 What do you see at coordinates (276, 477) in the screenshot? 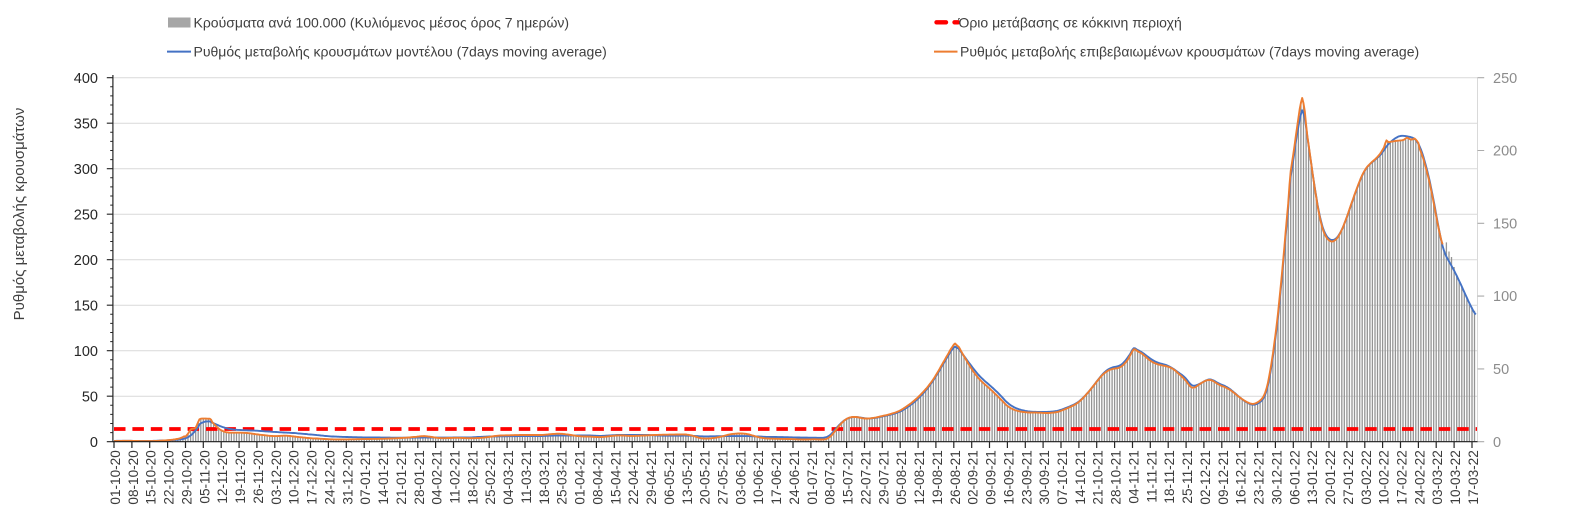
I see `svg-text: 03-12-20` at bounding box center [276, 477].